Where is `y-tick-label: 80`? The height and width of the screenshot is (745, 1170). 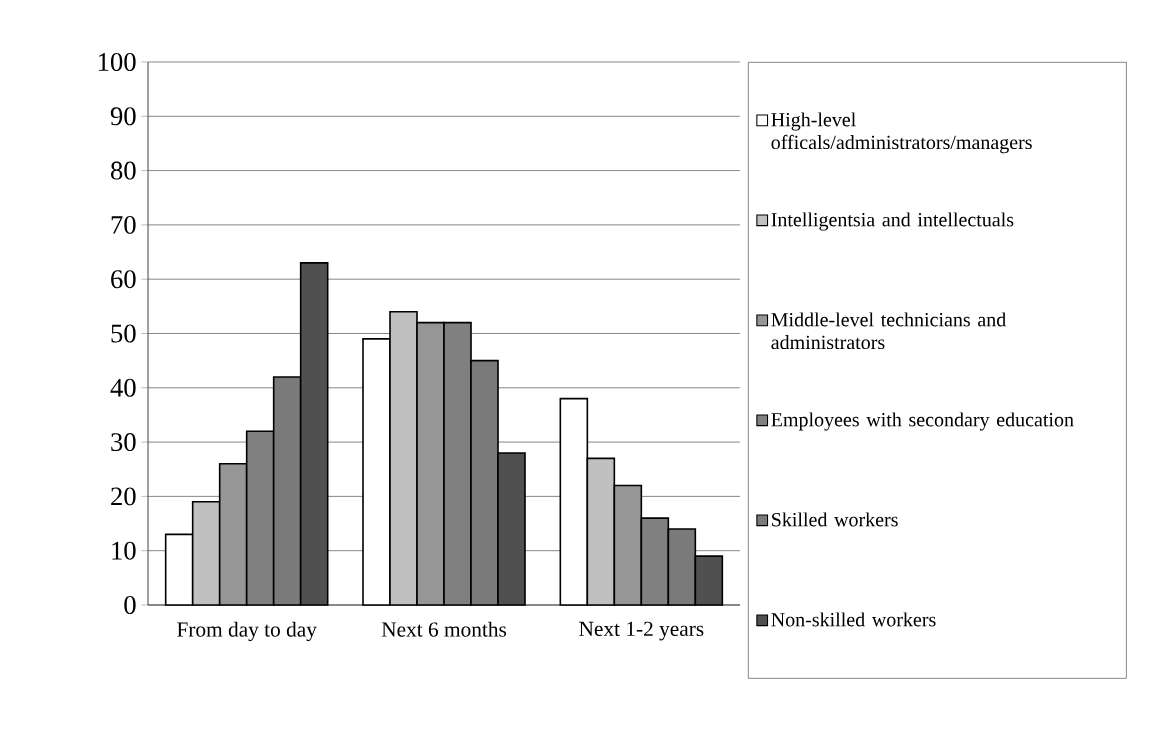 y-tick-label: 80 is located at coordinates (123, 170).